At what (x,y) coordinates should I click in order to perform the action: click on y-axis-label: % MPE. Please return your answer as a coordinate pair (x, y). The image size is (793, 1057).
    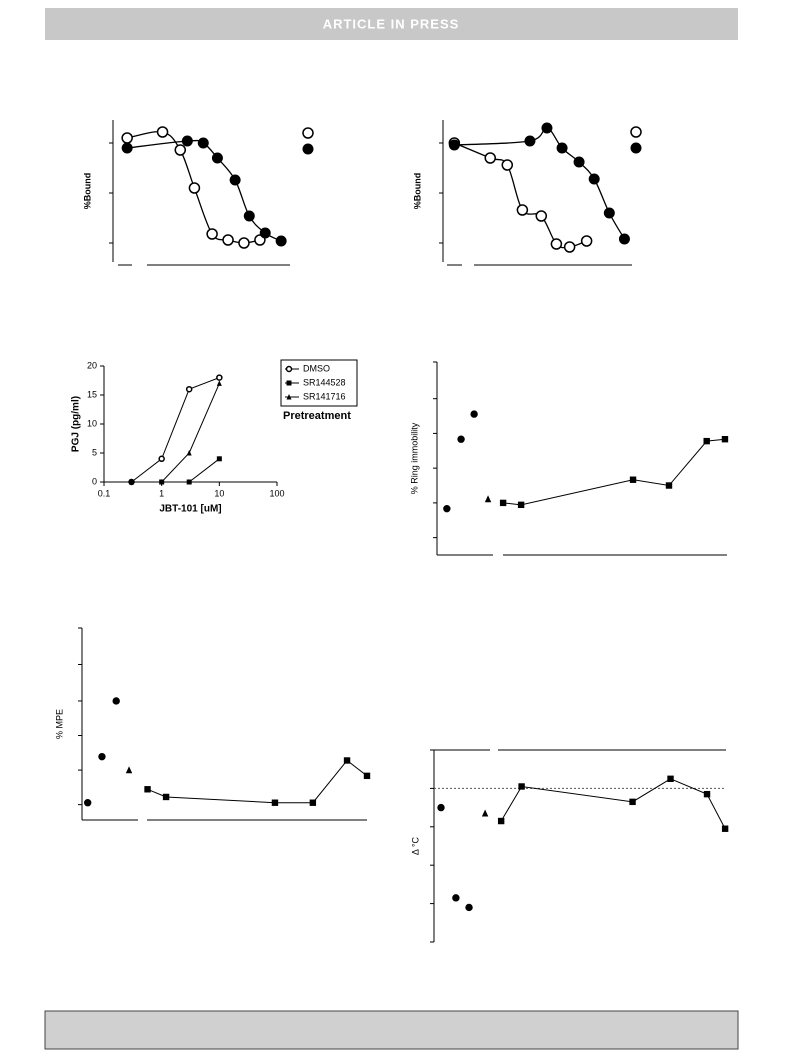
    Looking at the image, I should click on (59, 724).